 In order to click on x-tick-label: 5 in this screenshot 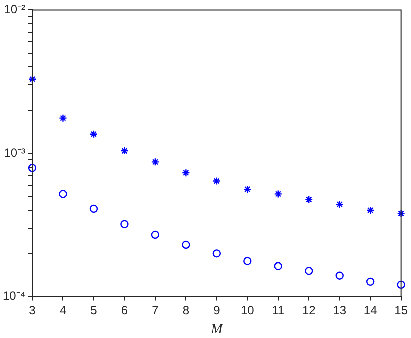, I will do `click(94, 310)`.